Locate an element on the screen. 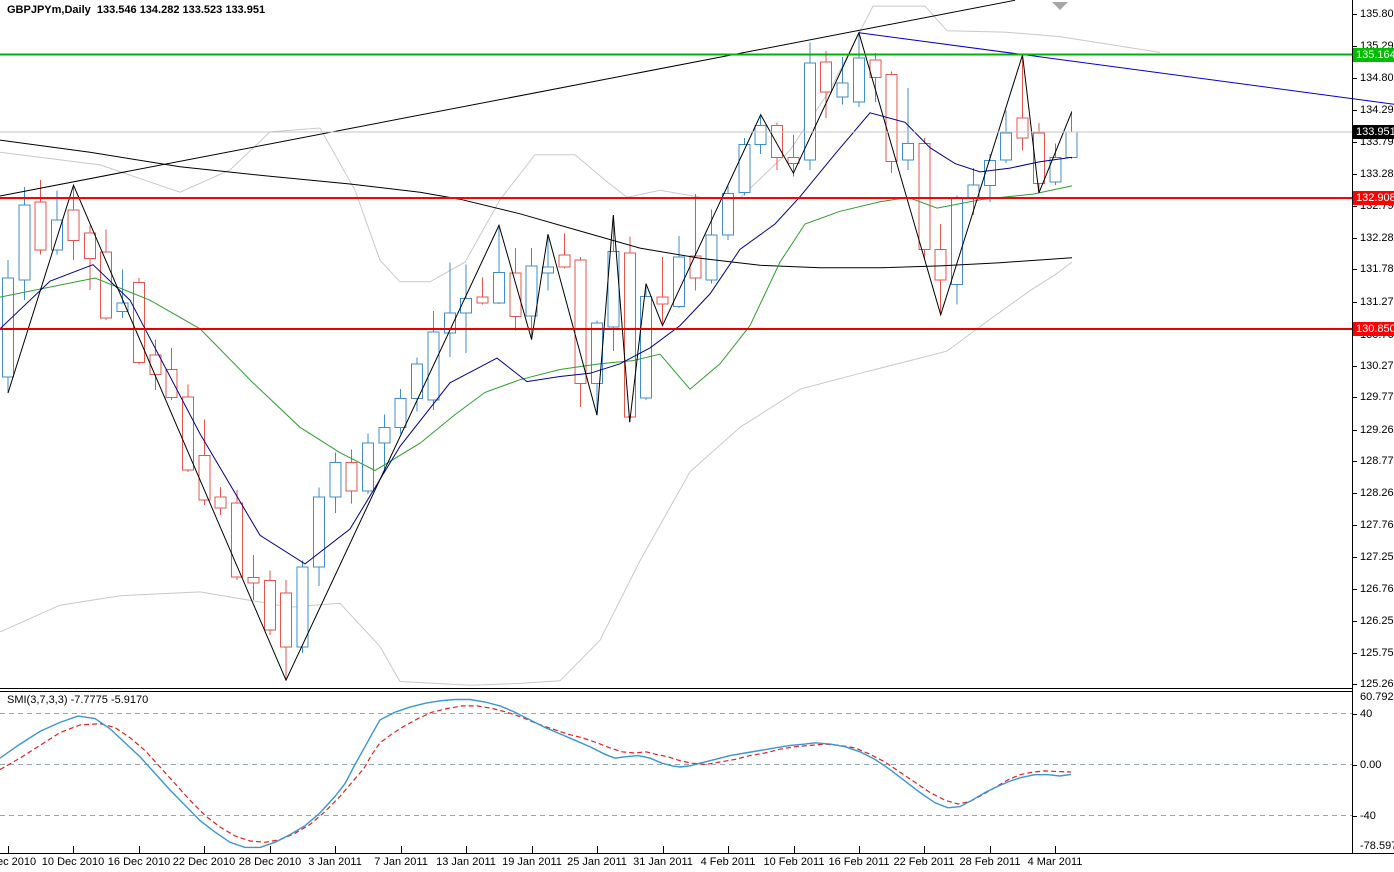 The width and height of the screenshot is (1394, 872). price-tick-label: 127.765 is located at coordinates (1377, 525).